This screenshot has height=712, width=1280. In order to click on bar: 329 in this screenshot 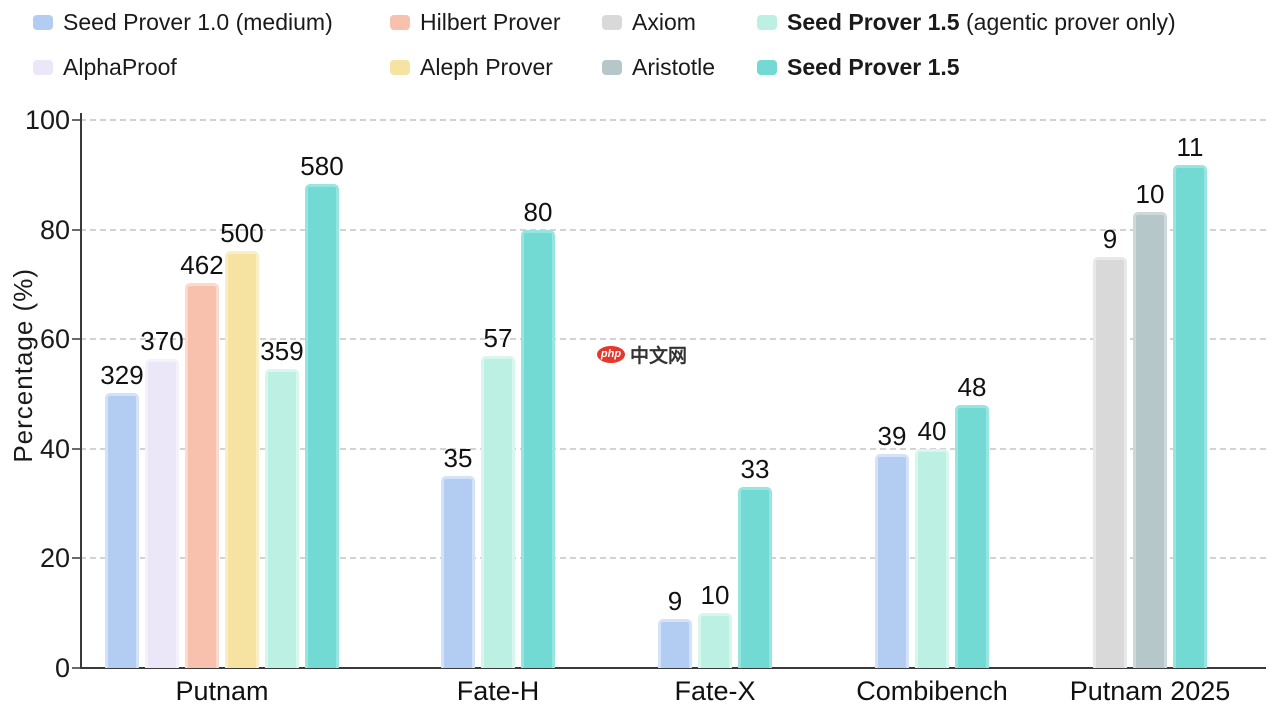, I will do `click(122, 514)`.